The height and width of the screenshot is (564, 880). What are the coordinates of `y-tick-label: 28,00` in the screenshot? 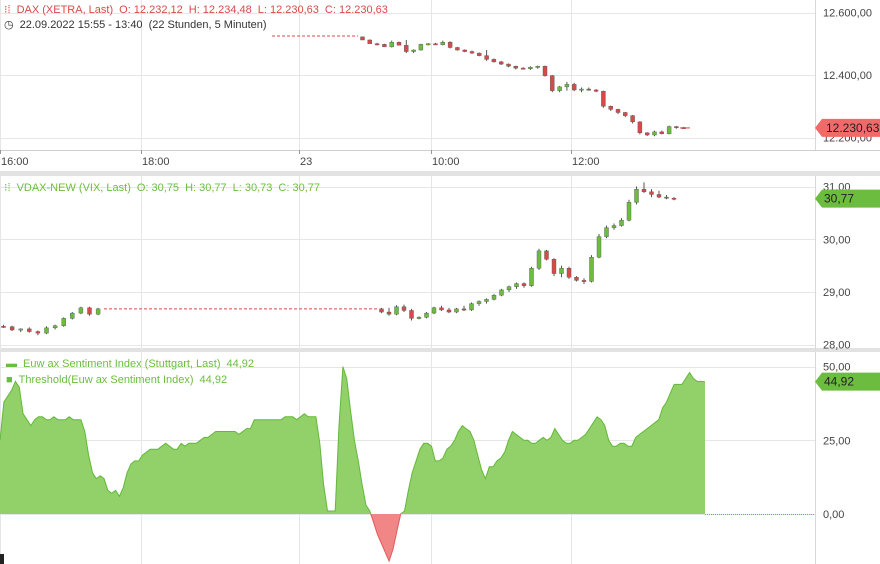 It's located at (837, 346).